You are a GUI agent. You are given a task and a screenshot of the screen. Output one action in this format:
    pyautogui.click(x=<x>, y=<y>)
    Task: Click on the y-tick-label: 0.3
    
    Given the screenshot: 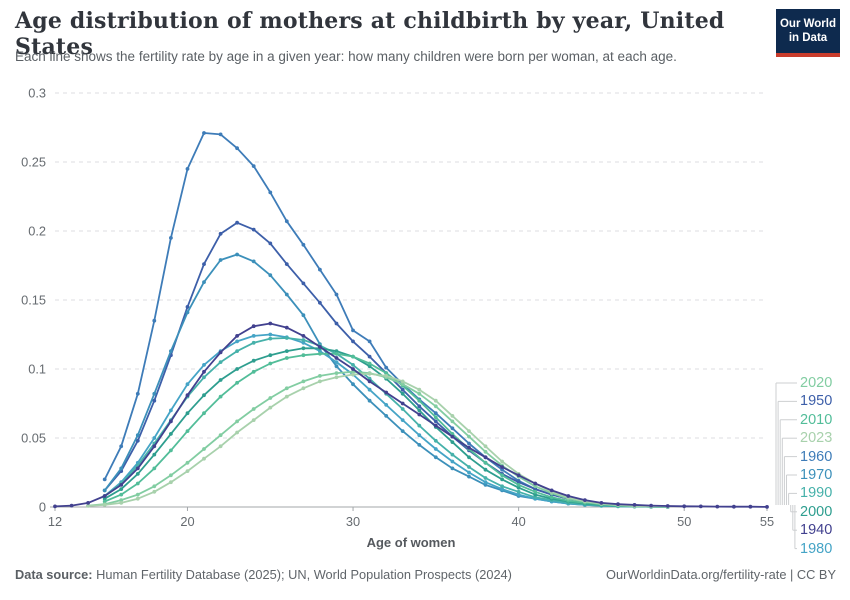 What is the action you would take?
    pyautogui.click(x=37, y=93)
    